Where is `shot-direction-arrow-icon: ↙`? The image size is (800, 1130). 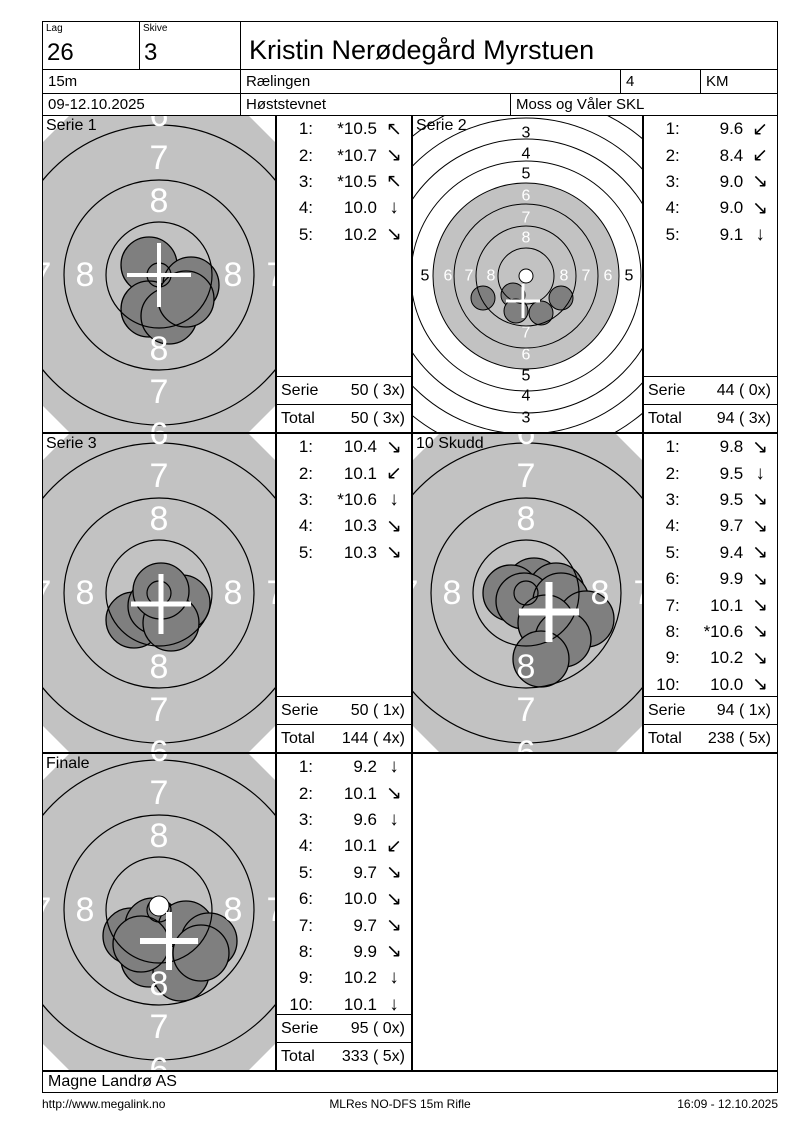 shot-direction-arrow-icon: ↙ is located at coordinates (394, 846).